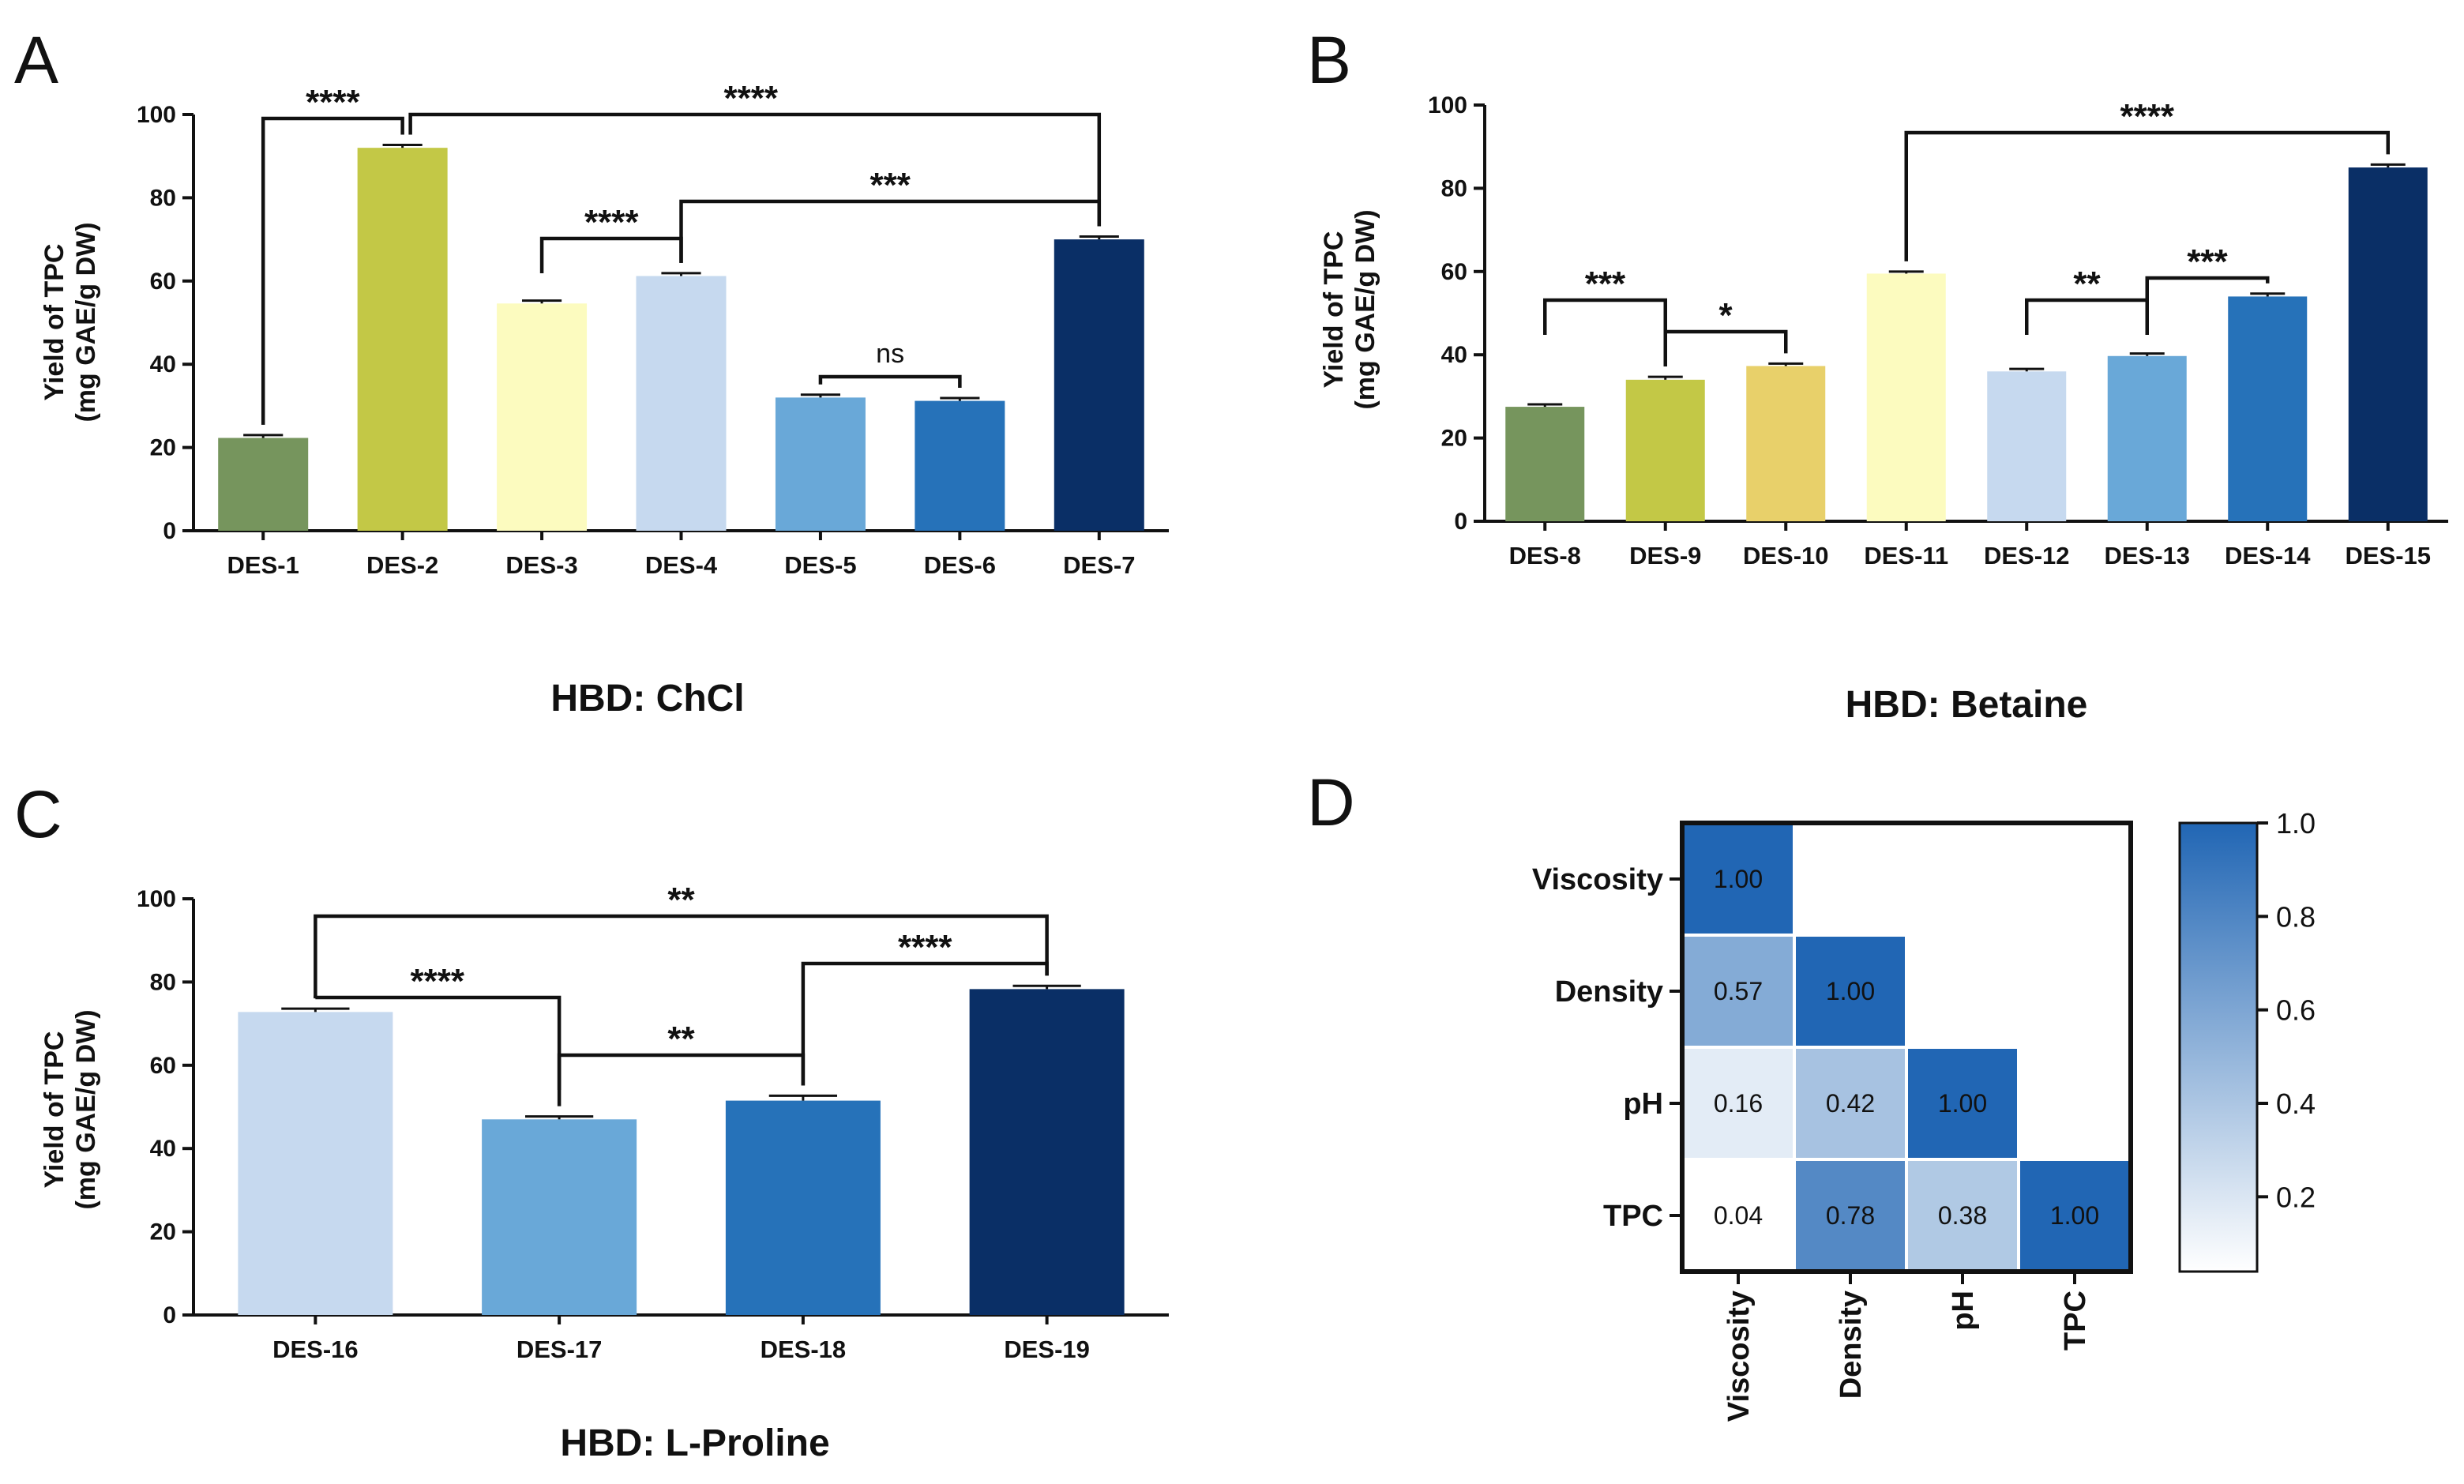 The height and width of the screenshot is (1484, 2464). I want to click on colorbar, so click(2218, 1047).